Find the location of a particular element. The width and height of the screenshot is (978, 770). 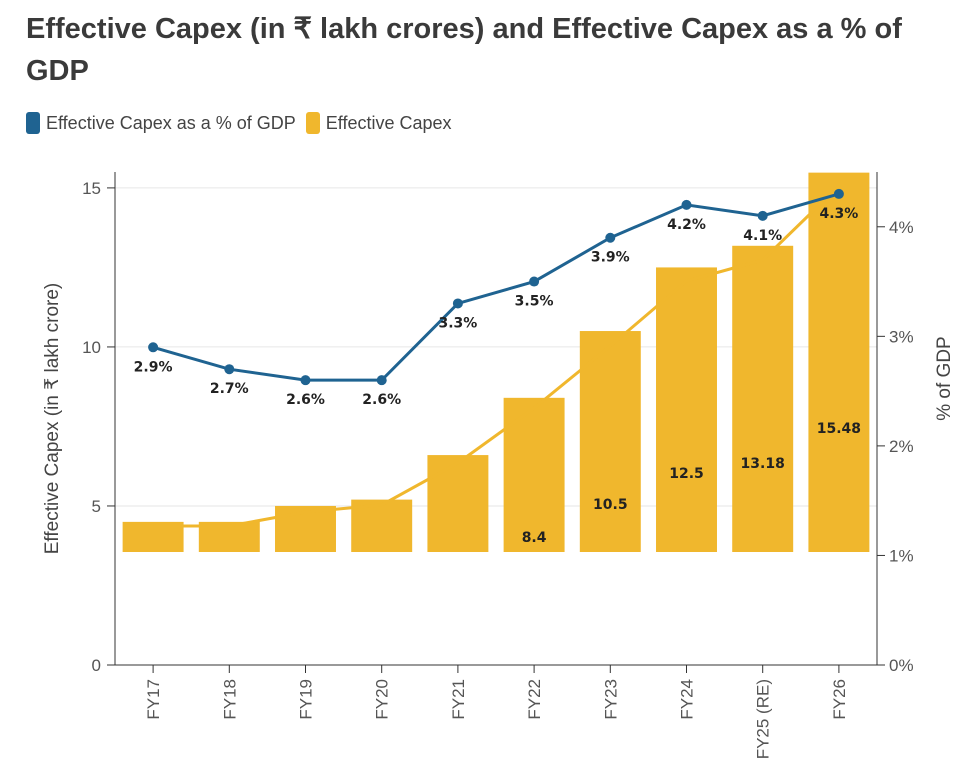

gdp-pct-label-FY24: 4.2% is located at coordinates (686, 225).